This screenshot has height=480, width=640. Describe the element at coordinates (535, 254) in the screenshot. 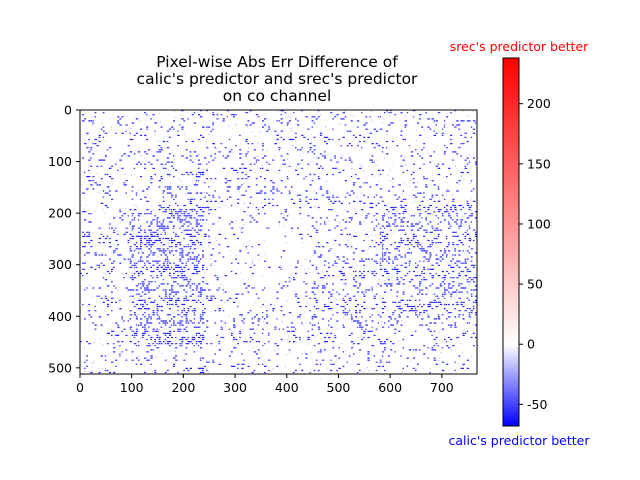

I see `colorbar-ticks: -50 0 50 100 150 200` at that location.